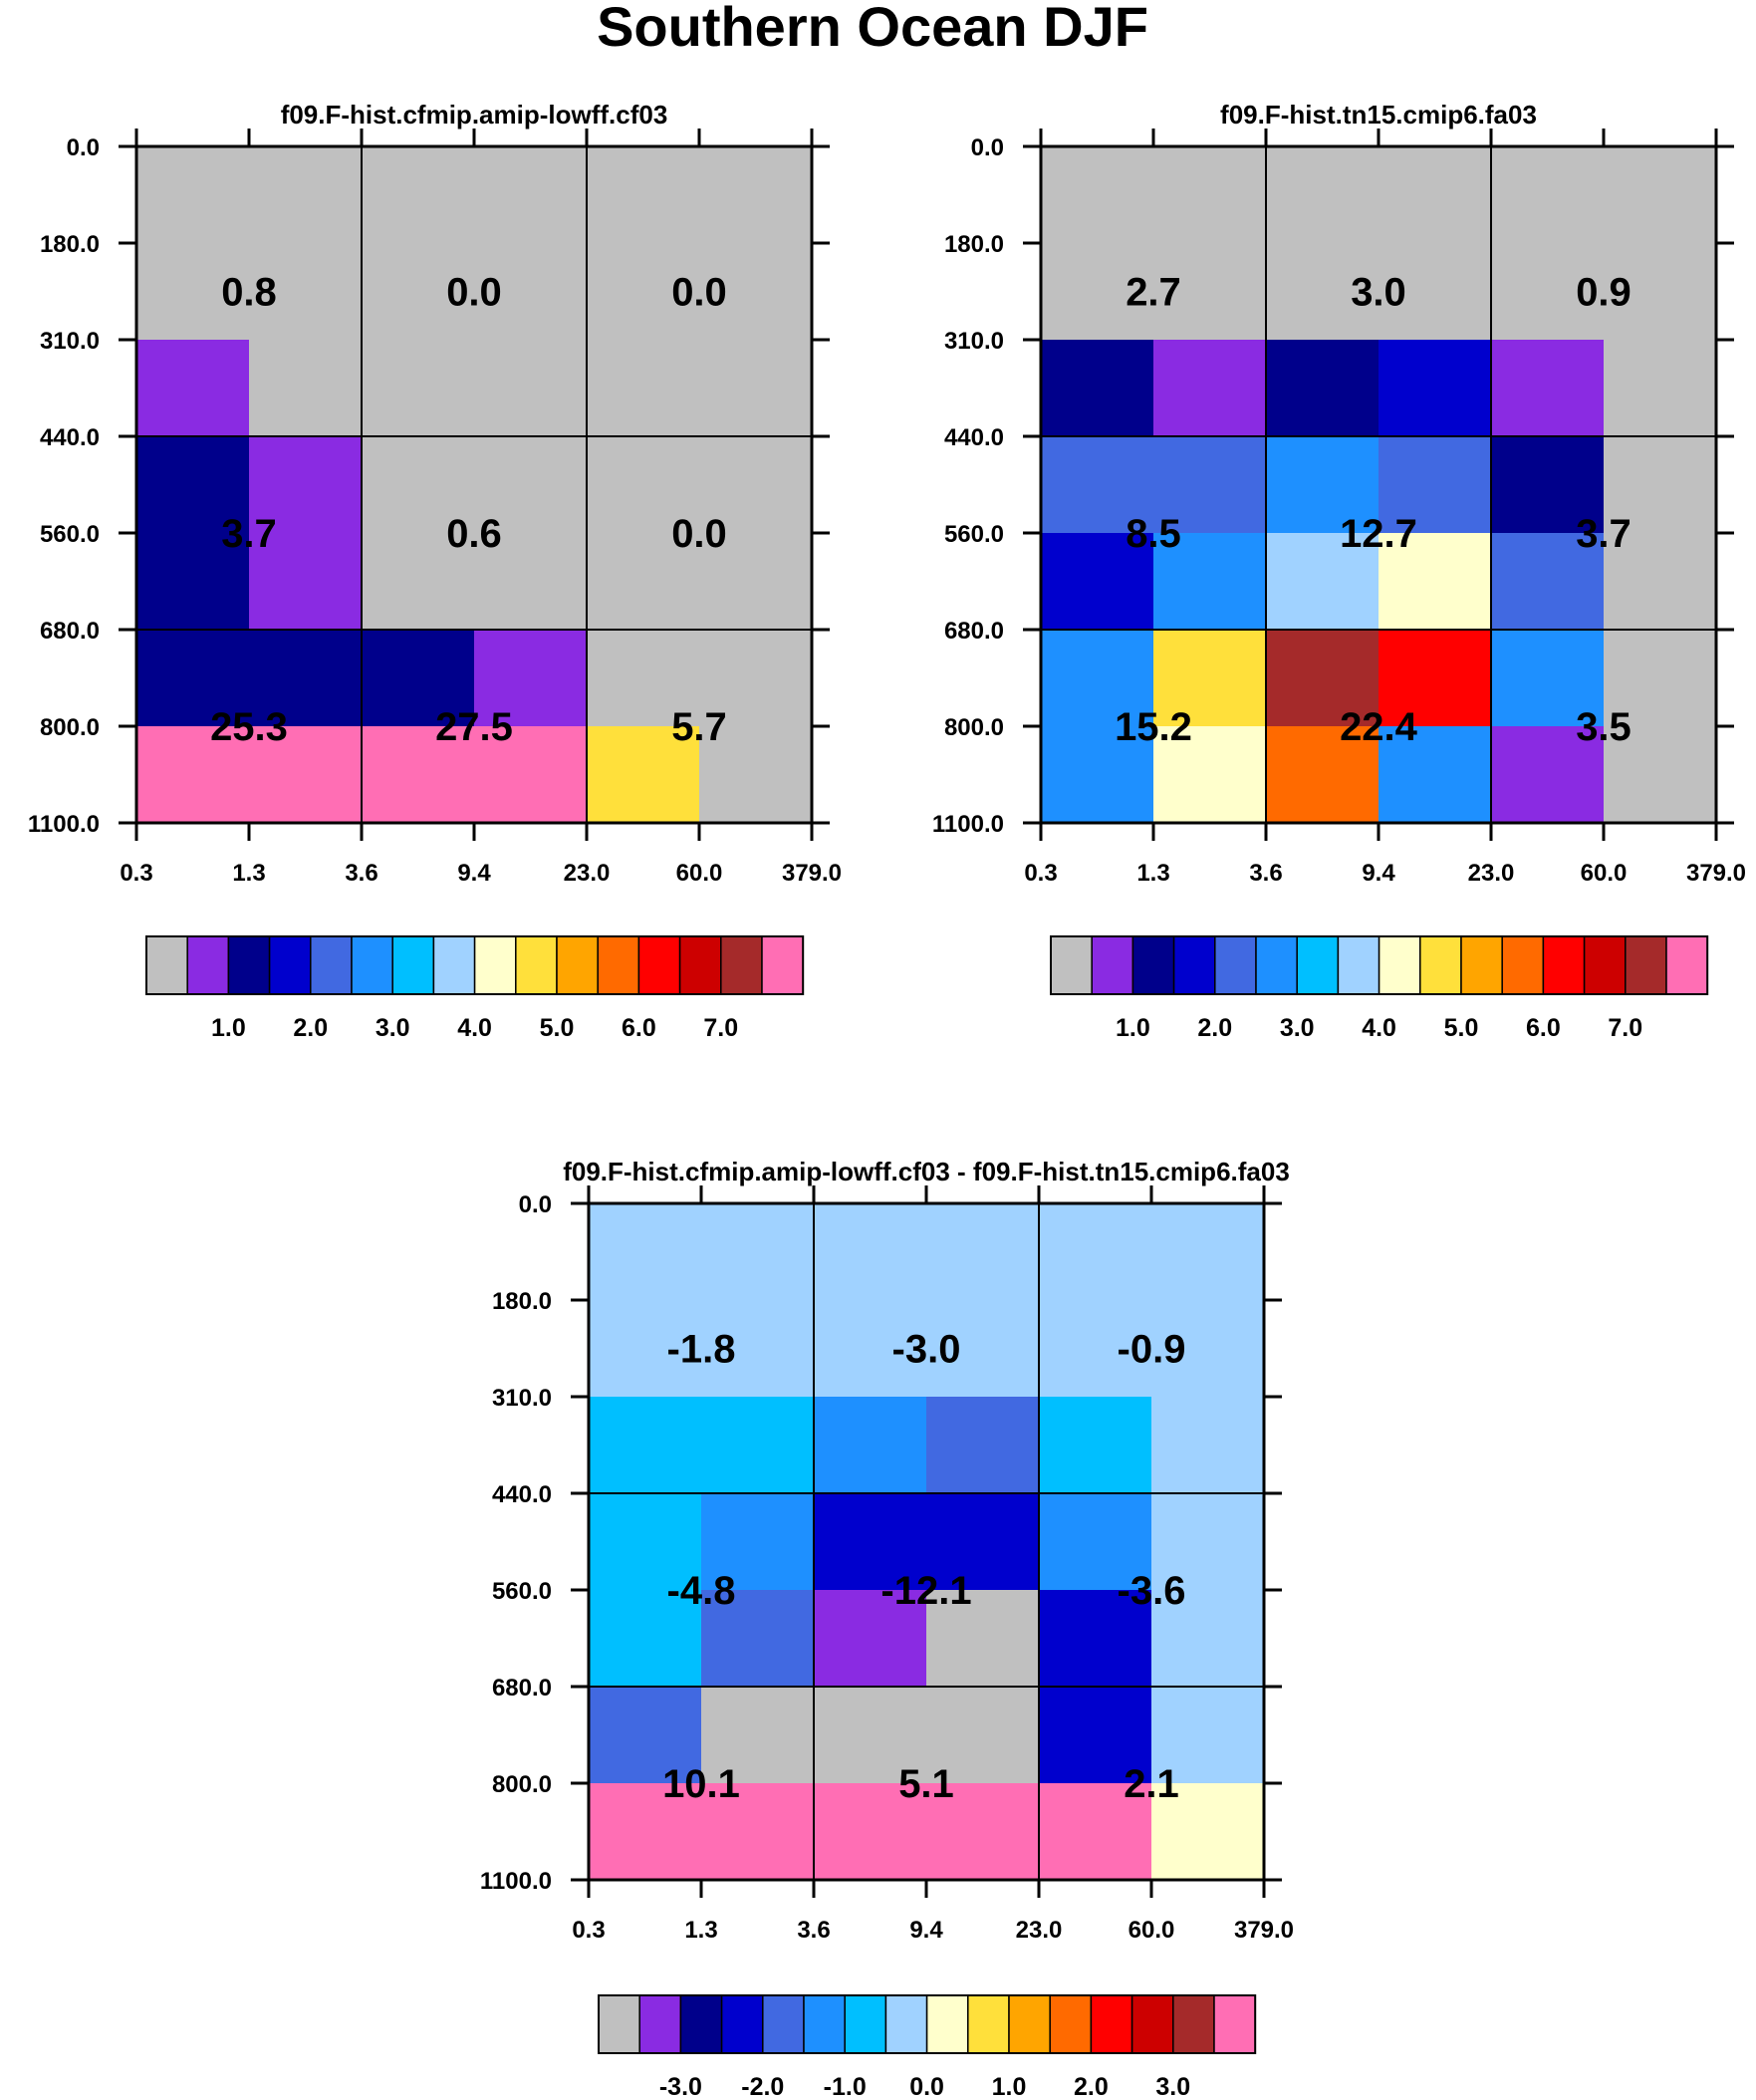 This screenshot has height=2100, width=1756. What do you see at coordinates (249, 727) in the screenshot?
I see `panel-1-box-value: 25.3` at bounding box center [249, 727].